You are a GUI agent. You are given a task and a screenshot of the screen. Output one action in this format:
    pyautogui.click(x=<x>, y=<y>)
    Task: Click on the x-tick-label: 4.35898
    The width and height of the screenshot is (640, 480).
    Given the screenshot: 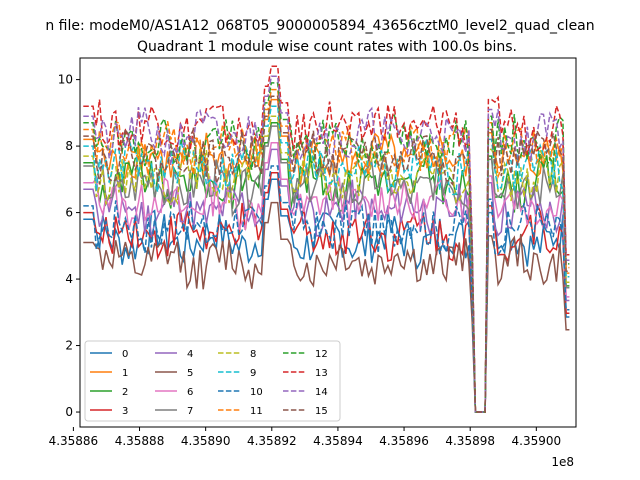 What is the action you would take?
    pyautogui.click(x=470, y=441)
    